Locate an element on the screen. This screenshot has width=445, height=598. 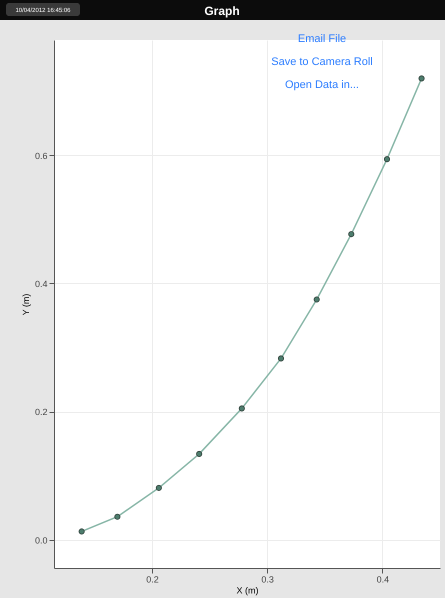
y-axis-title: Y (m) is located at coordinates (25, 305).